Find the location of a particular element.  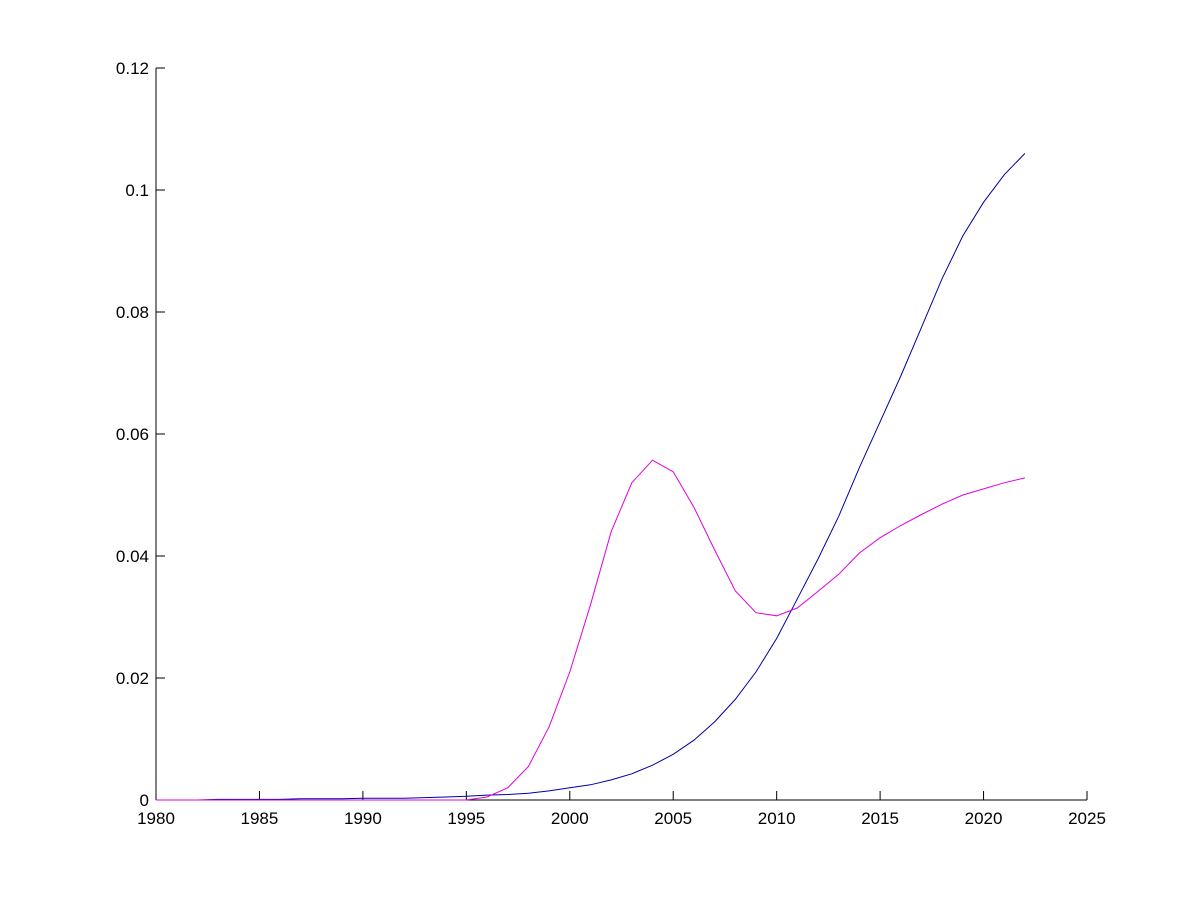

y-tick-label: 0.08 is located at coordinates (132, 312).